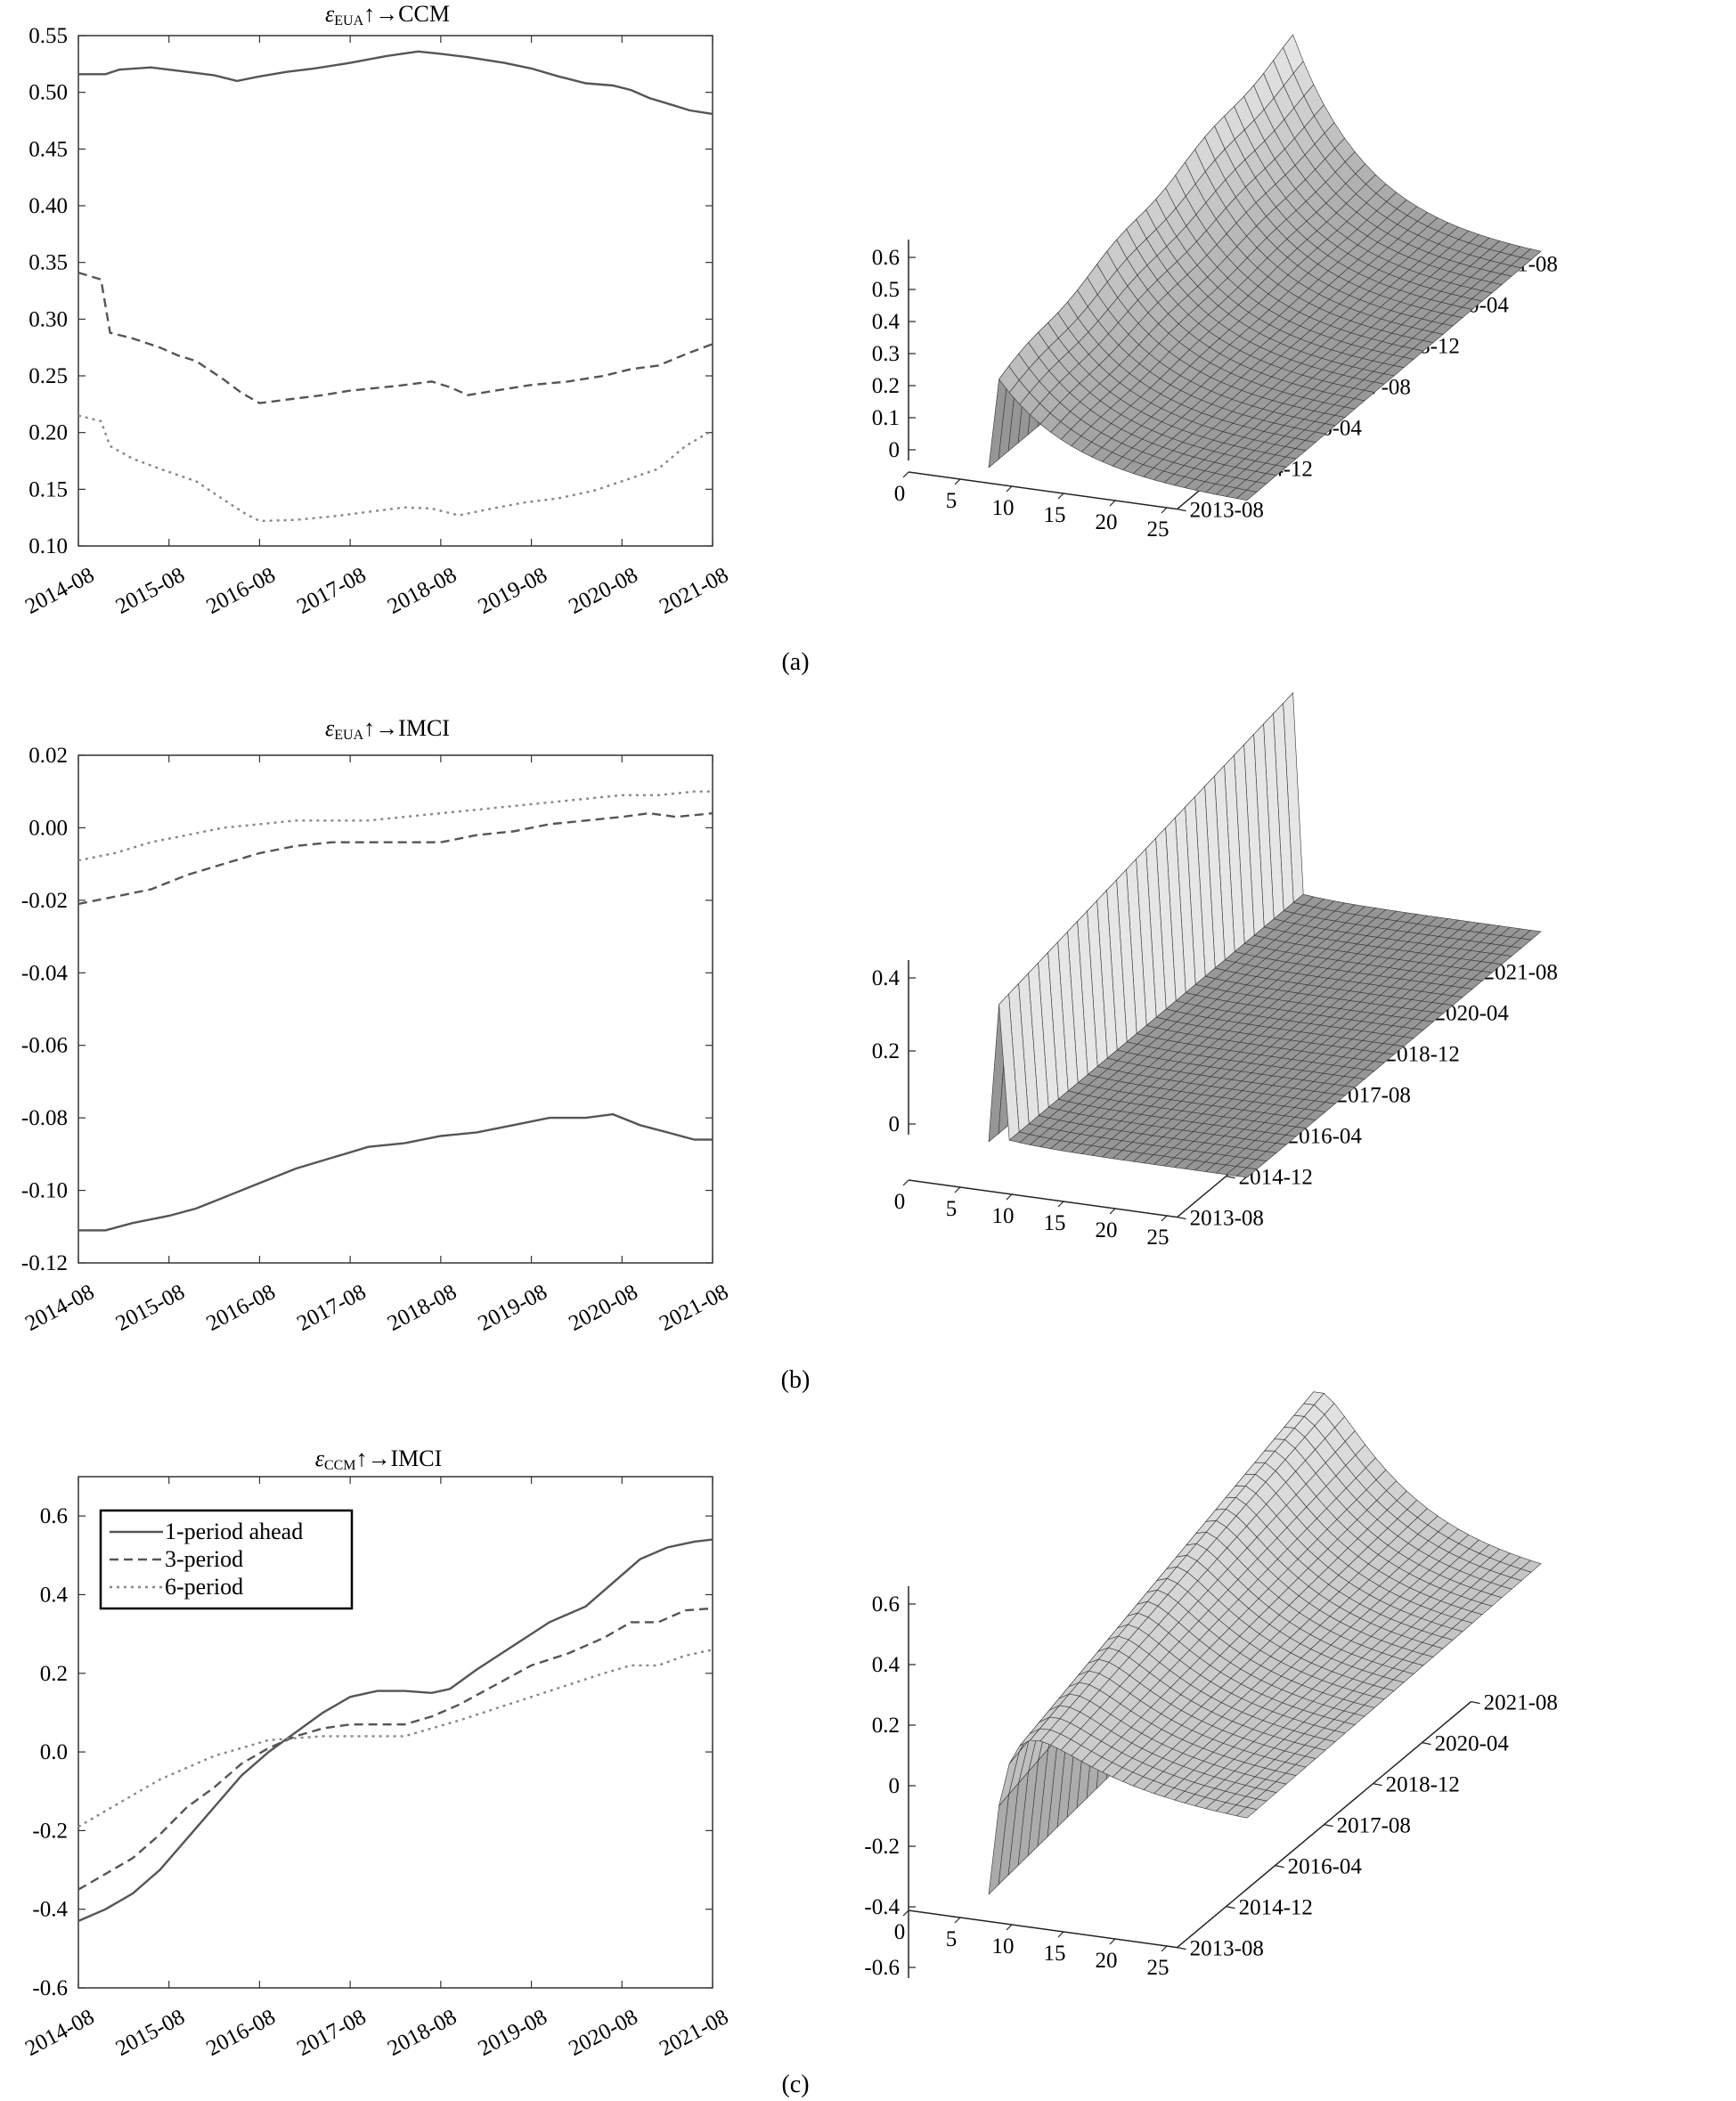  Describe the element at coordinates (45, 1046) in the screenshot. I see `y-tick-label: -0.06` at that location.